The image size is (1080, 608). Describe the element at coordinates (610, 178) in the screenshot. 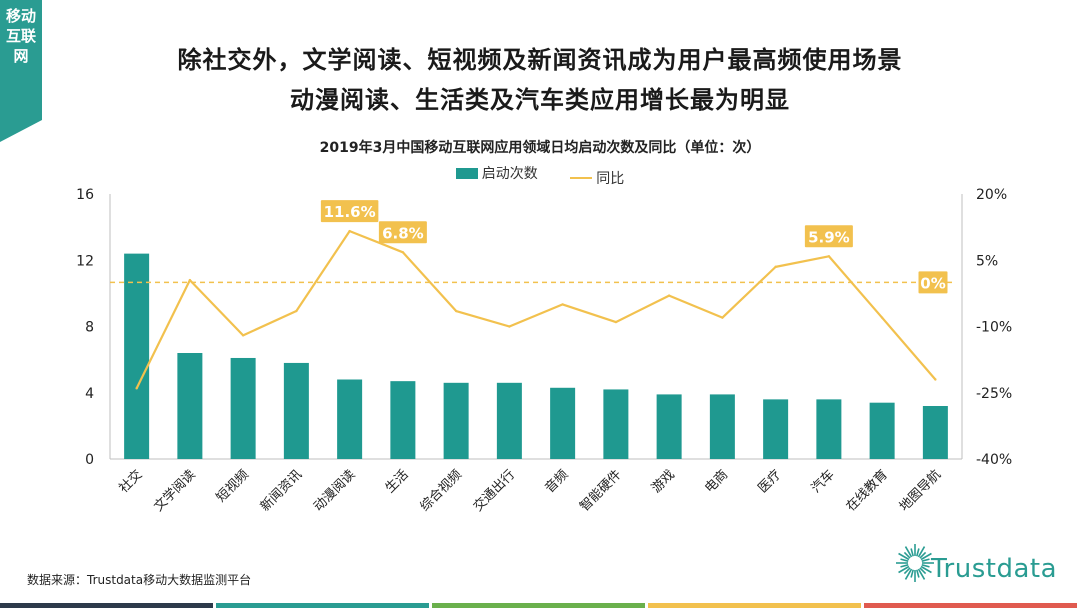

I see `legend-label-line: 同比` at that location.